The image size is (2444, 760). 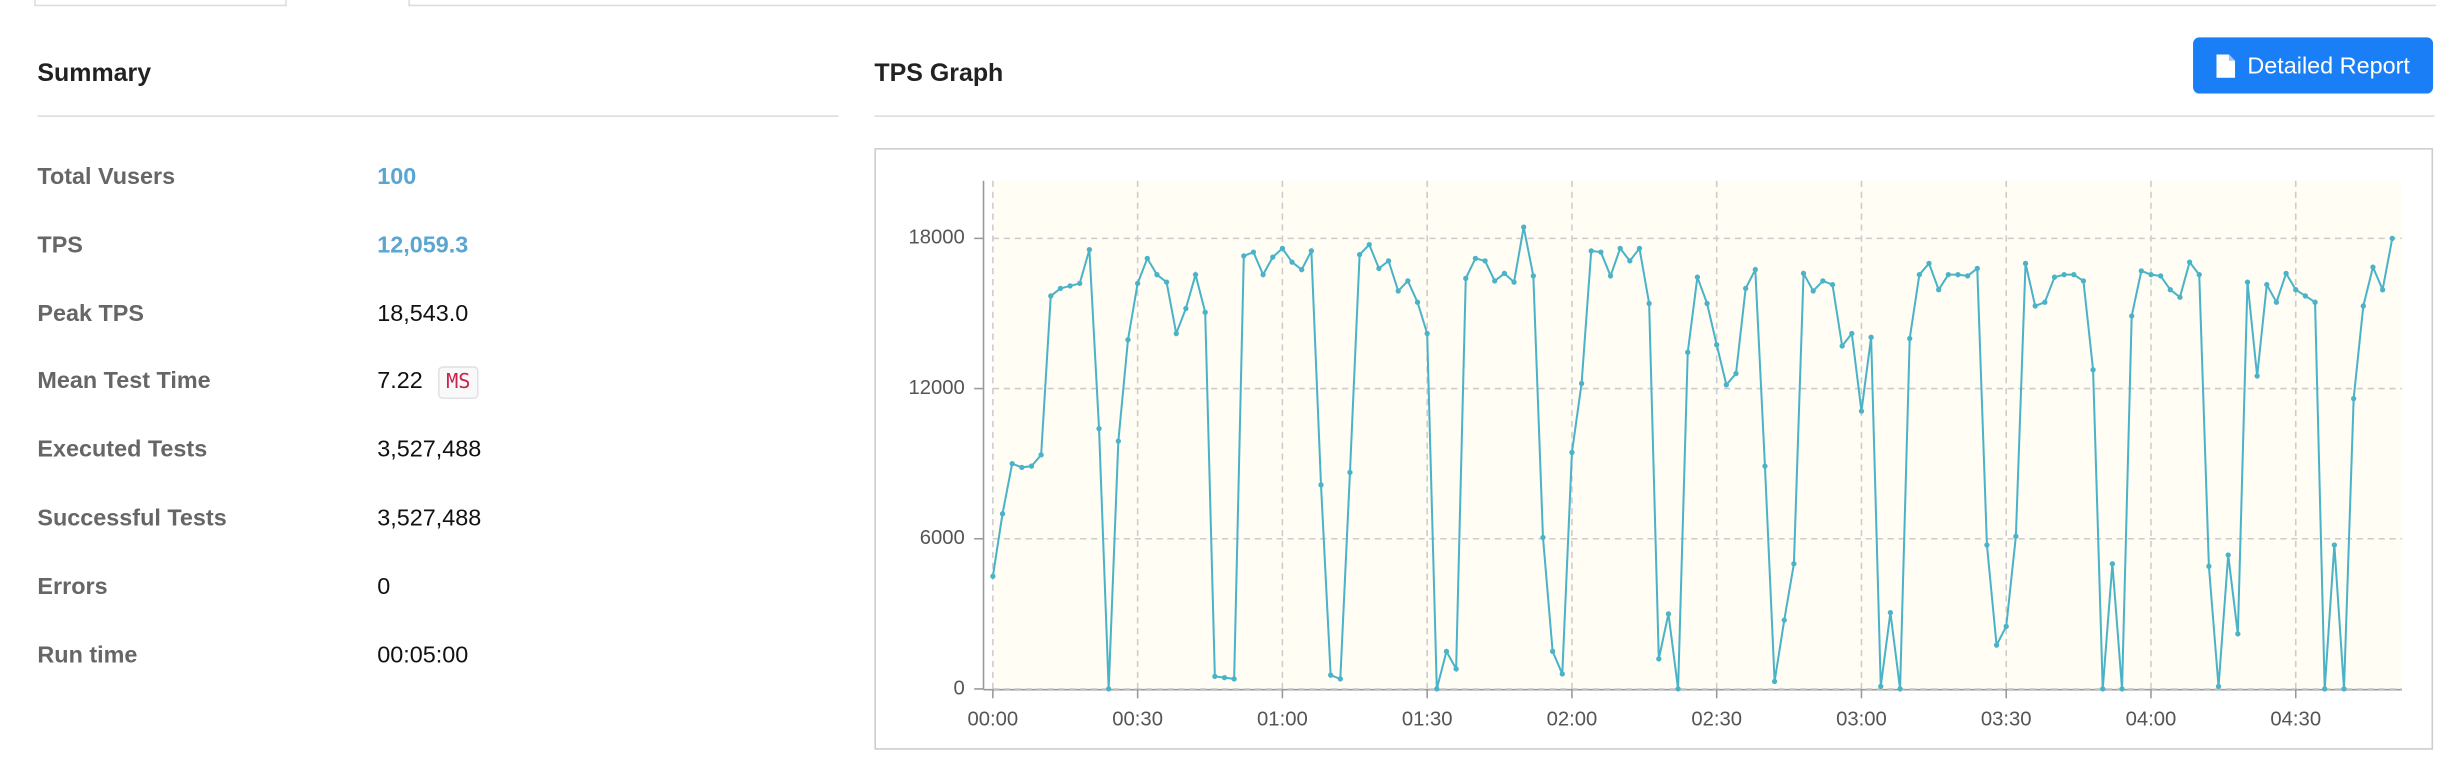 I want to click on row-value: 00:05:00, so click(x=422, y=655).